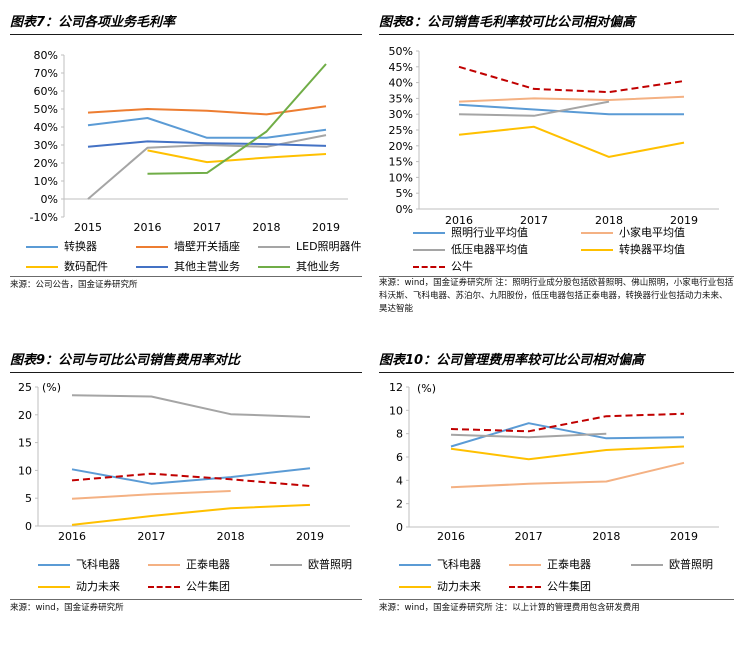  I want to click on legend-label: 转换器, so click(80, 246).